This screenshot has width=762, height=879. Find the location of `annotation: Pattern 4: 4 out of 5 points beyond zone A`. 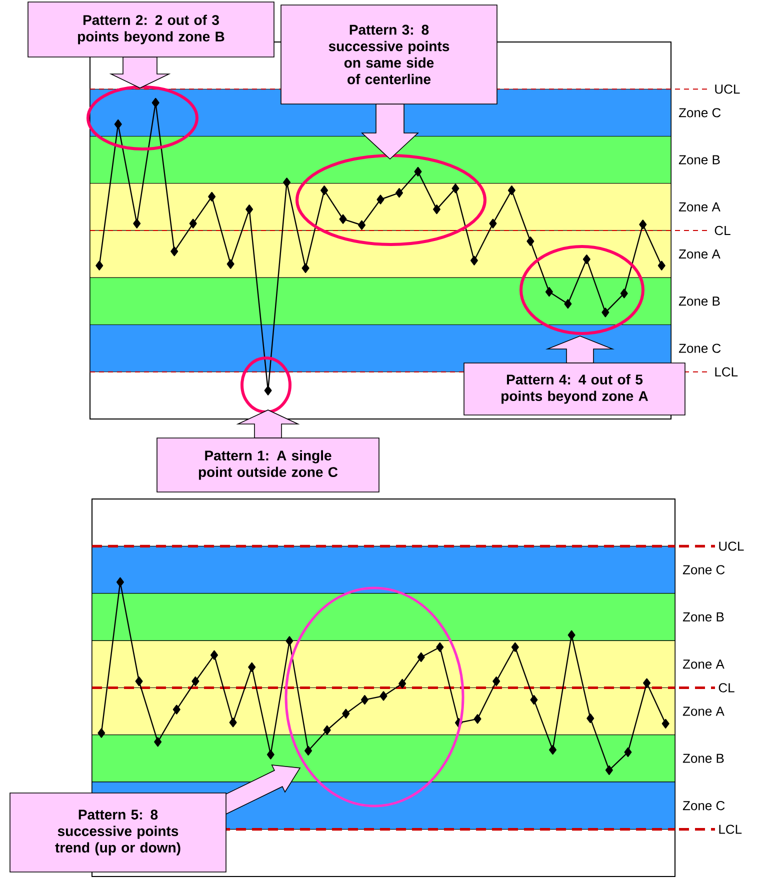

annotation: Pattern 4: 4 out of 5 points beyond zone A is located at coordinates (575, 389).